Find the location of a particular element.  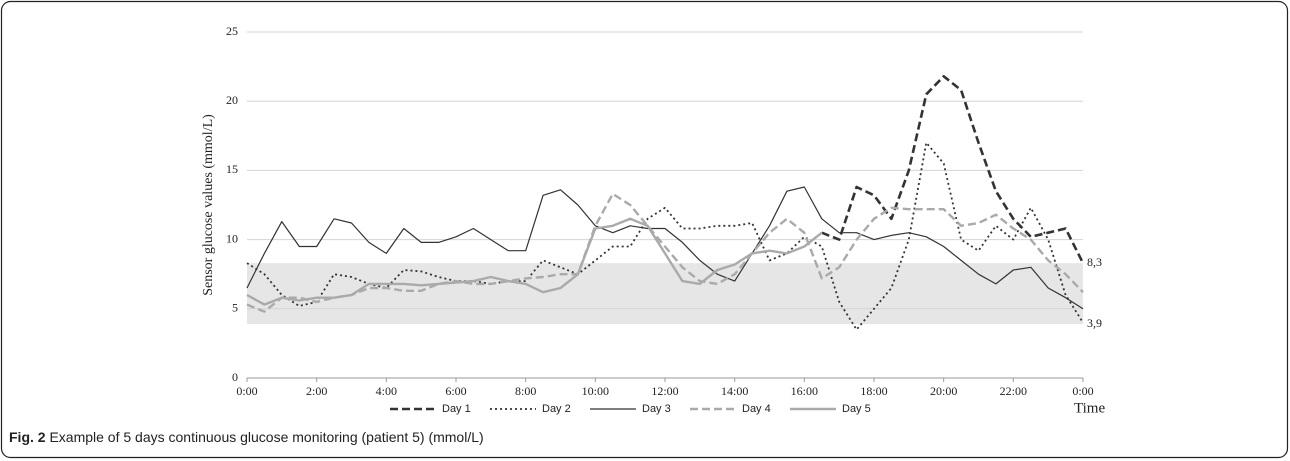

y-axis-label: Sensor glucose values (mmol/L) is located at coordinates (208, 205).